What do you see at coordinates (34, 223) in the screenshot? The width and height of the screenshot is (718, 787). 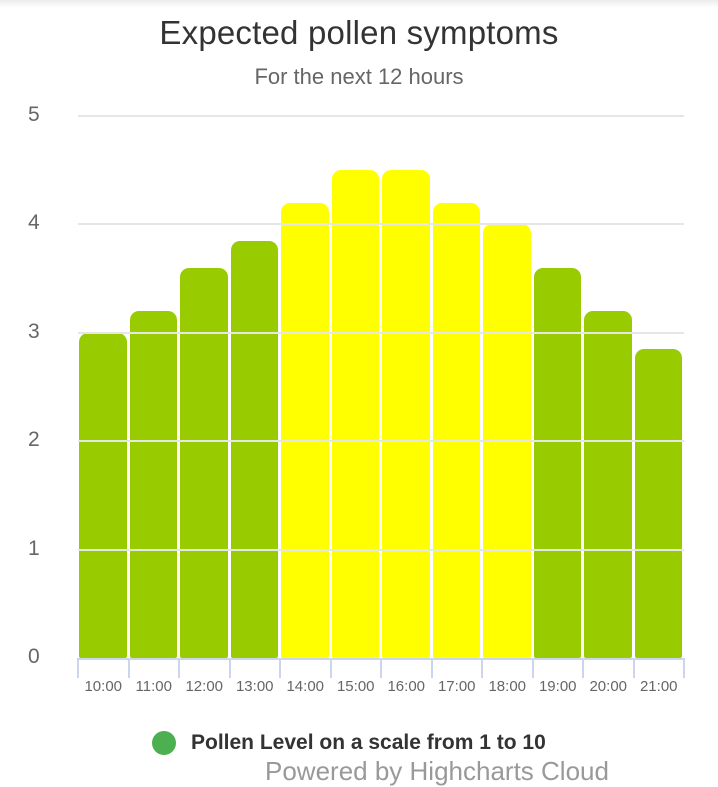 I see `y-tick-label: 4` at bounding box center [34, 223].